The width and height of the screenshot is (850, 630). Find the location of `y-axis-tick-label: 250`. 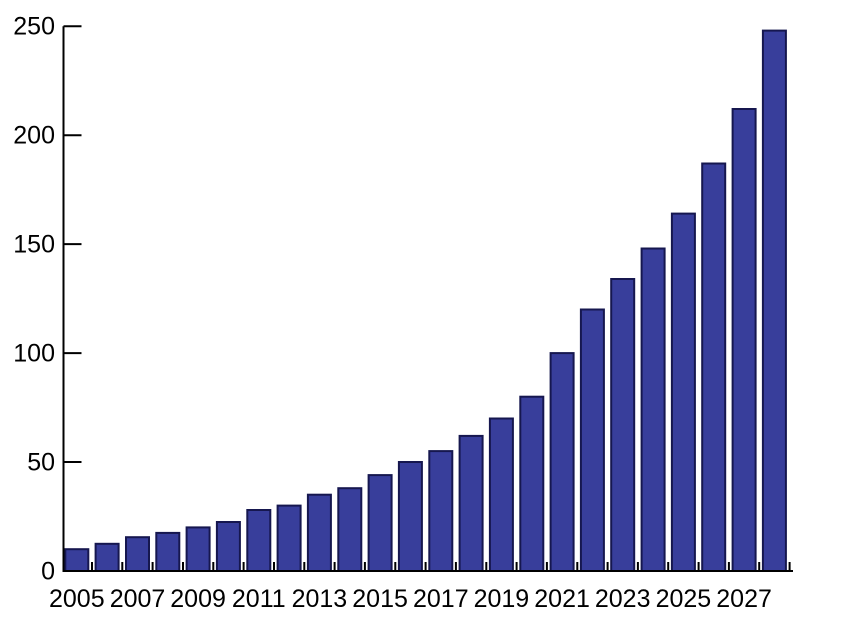

y-axis-tick-label: 250 is located at coordinates (34, 27).